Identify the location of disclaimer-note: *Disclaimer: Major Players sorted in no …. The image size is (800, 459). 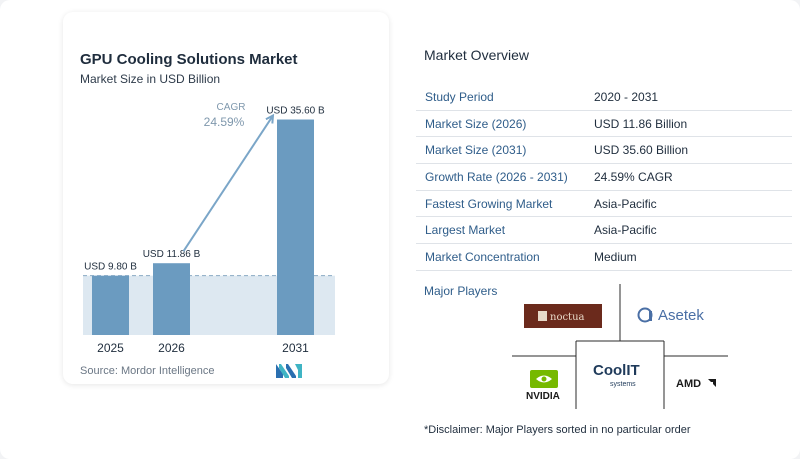
(557, 430).